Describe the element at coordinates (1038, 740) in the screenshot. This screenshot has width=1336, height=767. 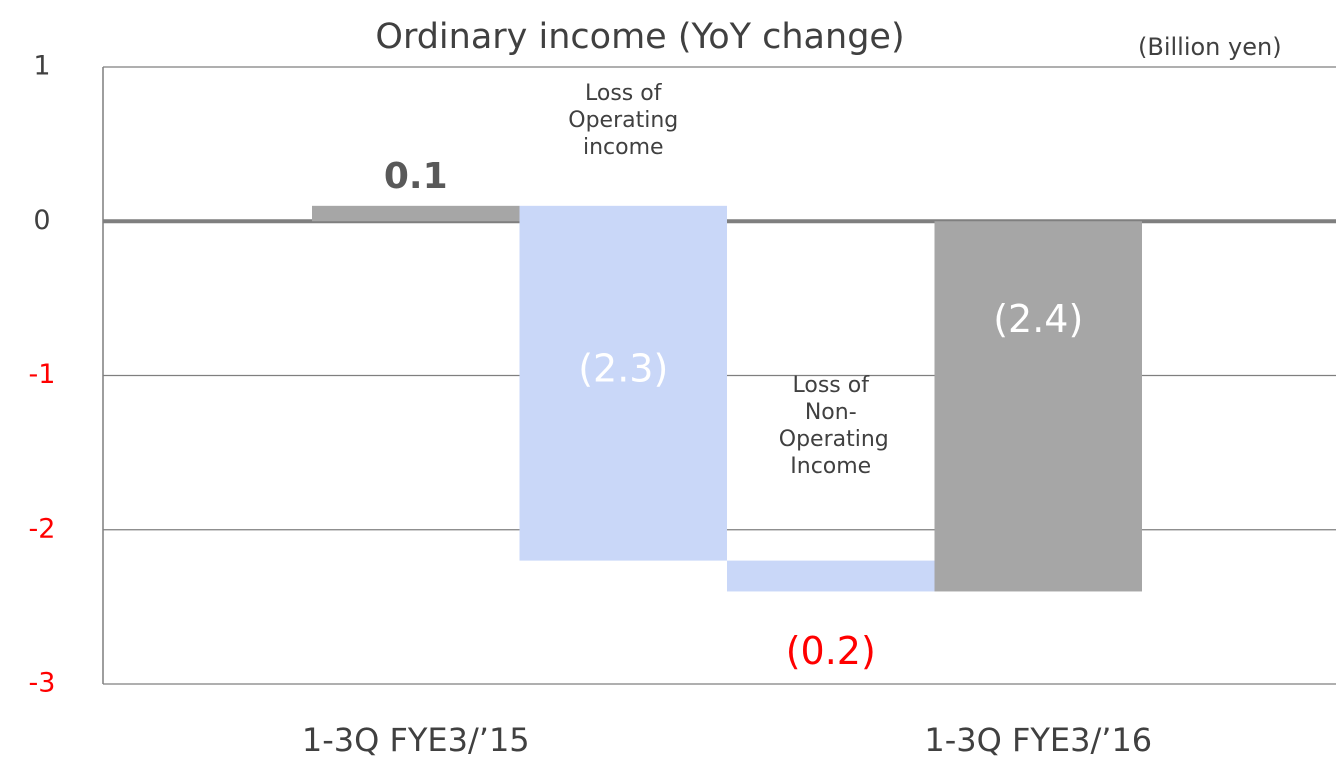
I see `x-tick-label: 1-3Q FYE3/’16` at that location.